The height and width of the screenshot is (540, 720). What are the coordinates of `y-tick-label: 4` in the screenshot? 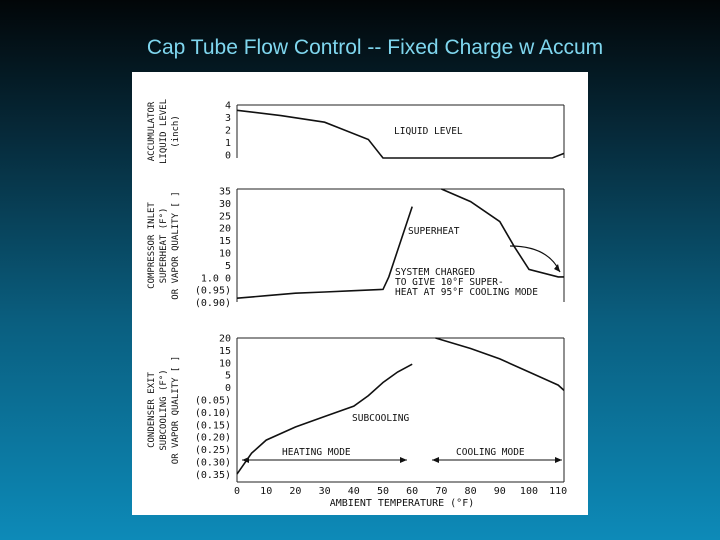 It's located at (228, 106).